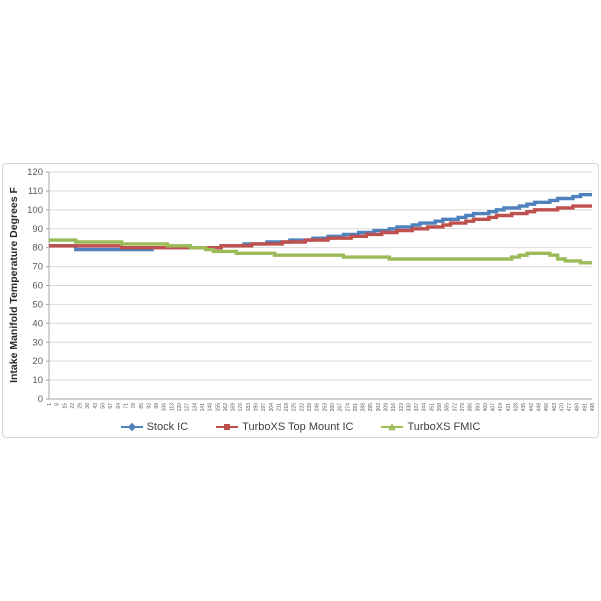 The image size is (601, 601). I want to click on x-tick-label: 386, so click(471, 407).